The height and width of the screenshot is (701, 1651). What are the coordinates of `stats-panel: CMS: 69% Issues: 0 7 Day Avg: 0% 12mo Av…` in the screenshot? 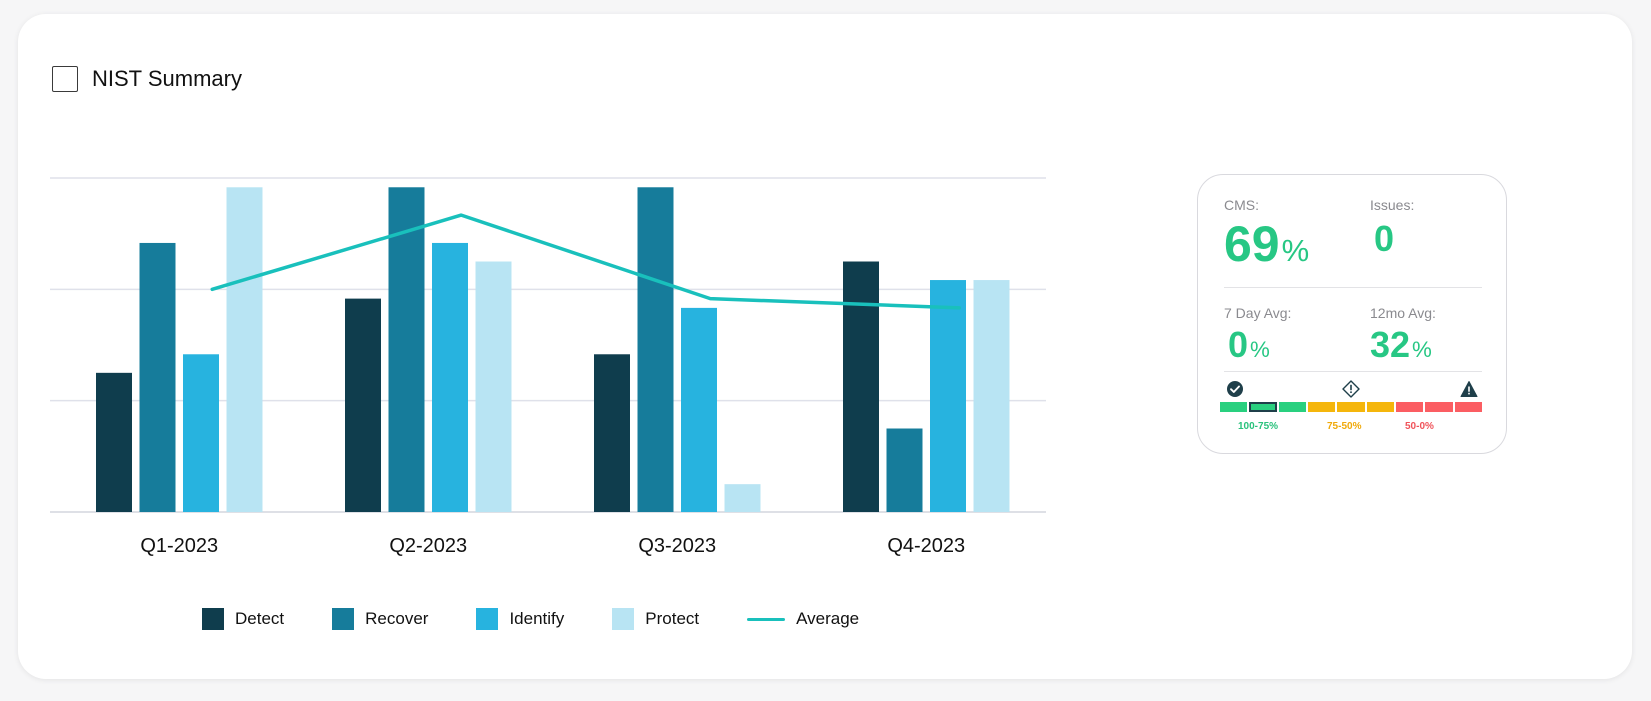 It's located at (1352, 314).